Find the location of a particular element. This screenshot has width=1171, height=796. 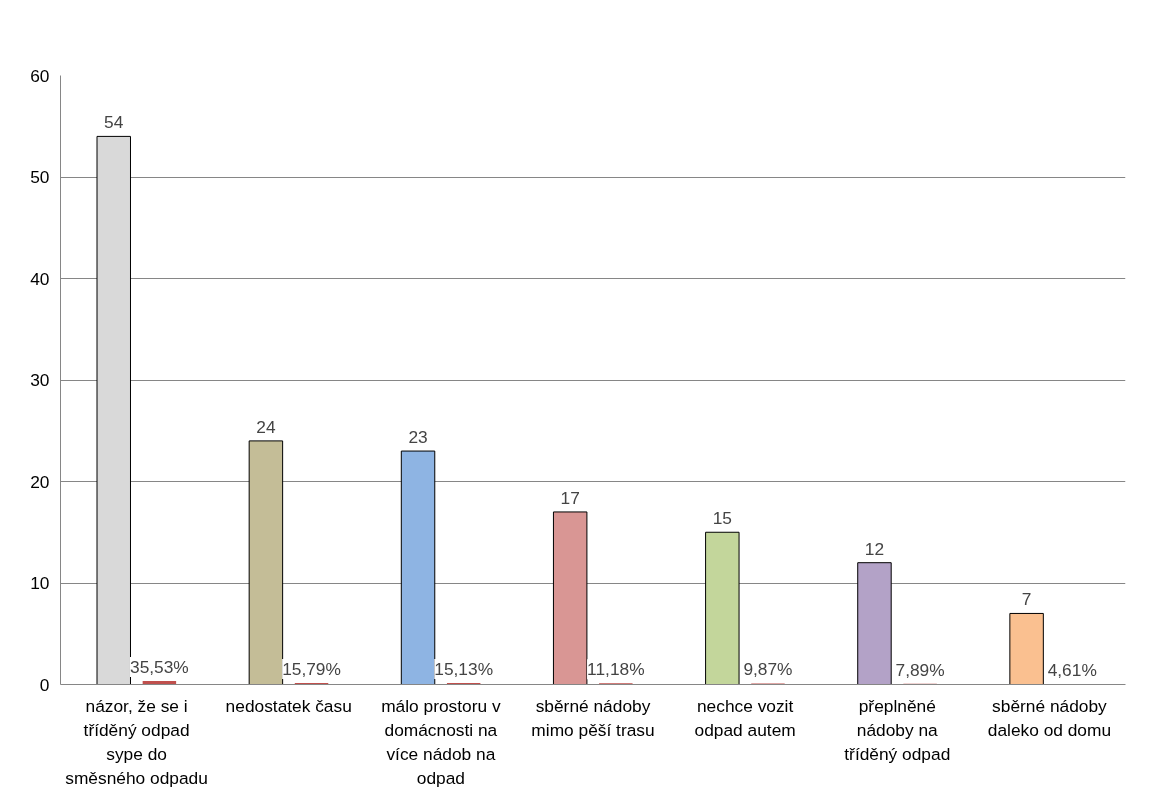

x-tick-label: názor, že se i tříděný odpad sype do směsného odpadu is located at coordinates (136, 741).